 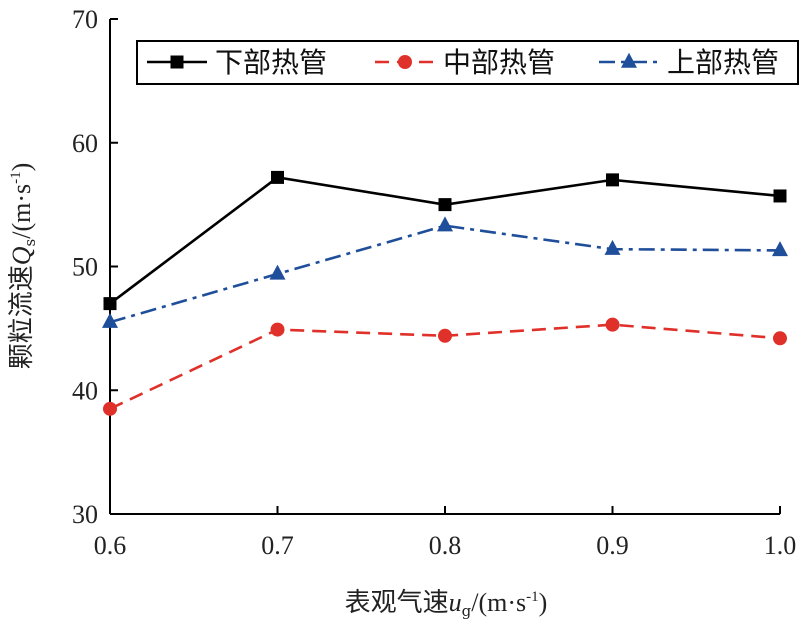 I want to click on y-axis-title: 颗粒流速Qs/(m·s-1), so click(x=23, y=266).